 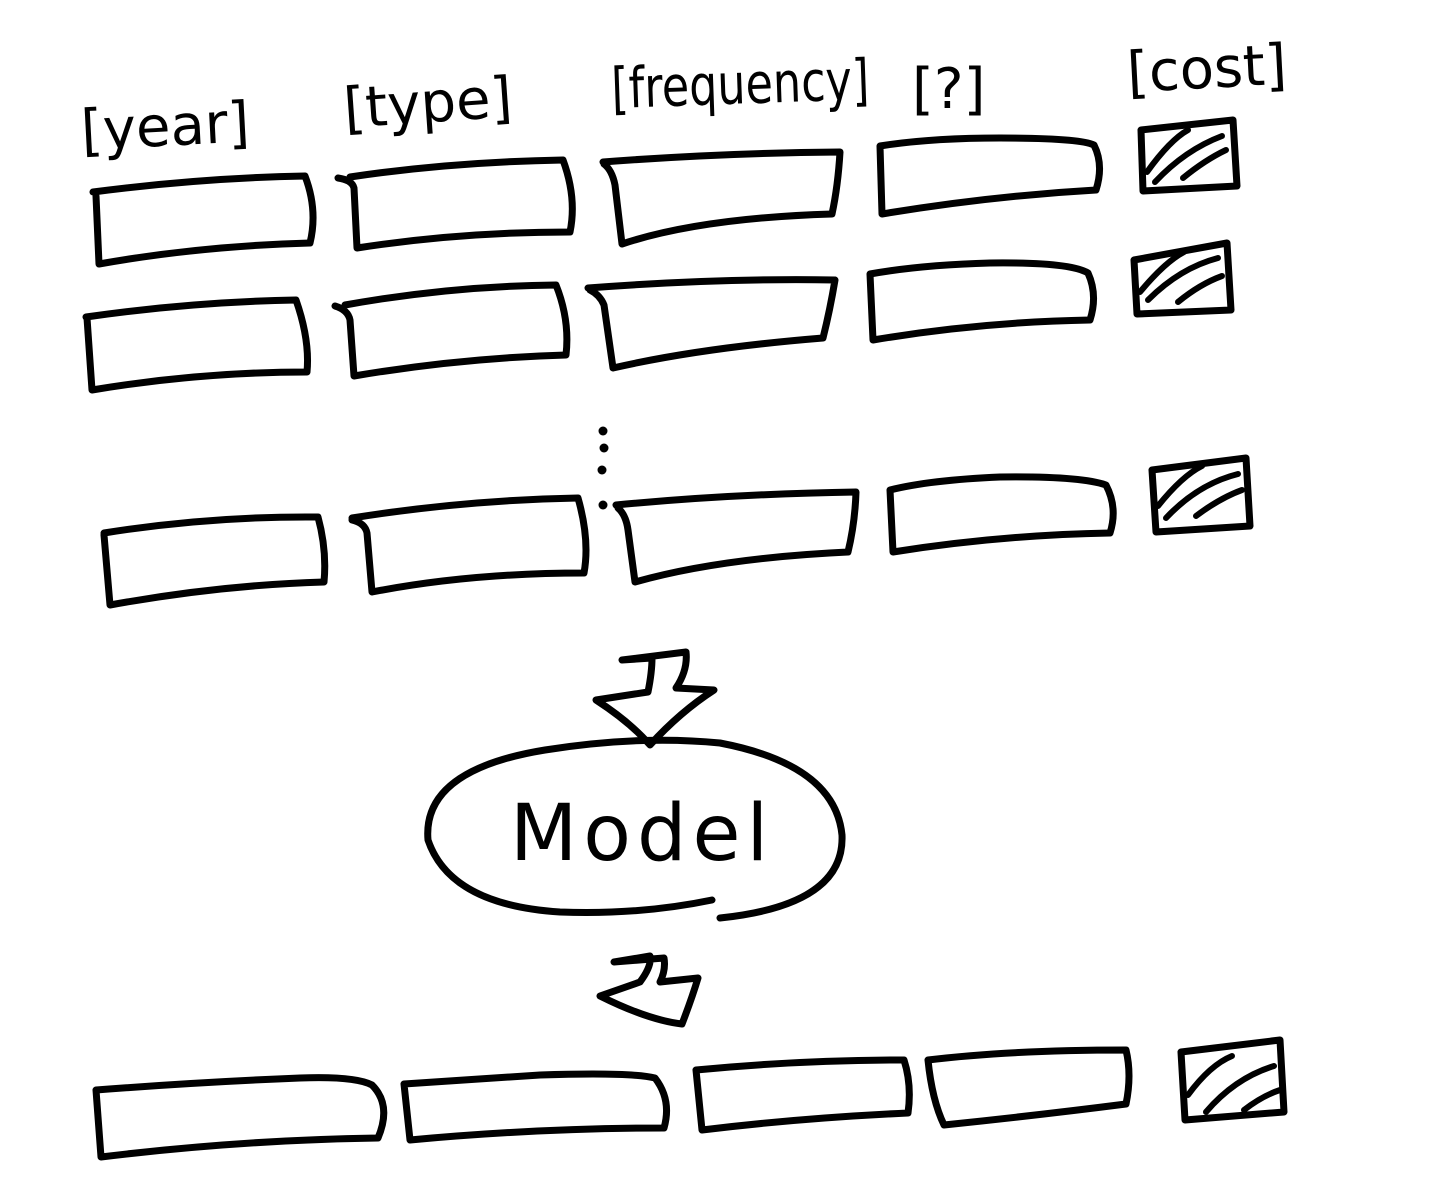 What do you see at coordinates (1232, 1080) in the screenshot?
I see `output-target-cell` at bounding box center [1232, 1080].